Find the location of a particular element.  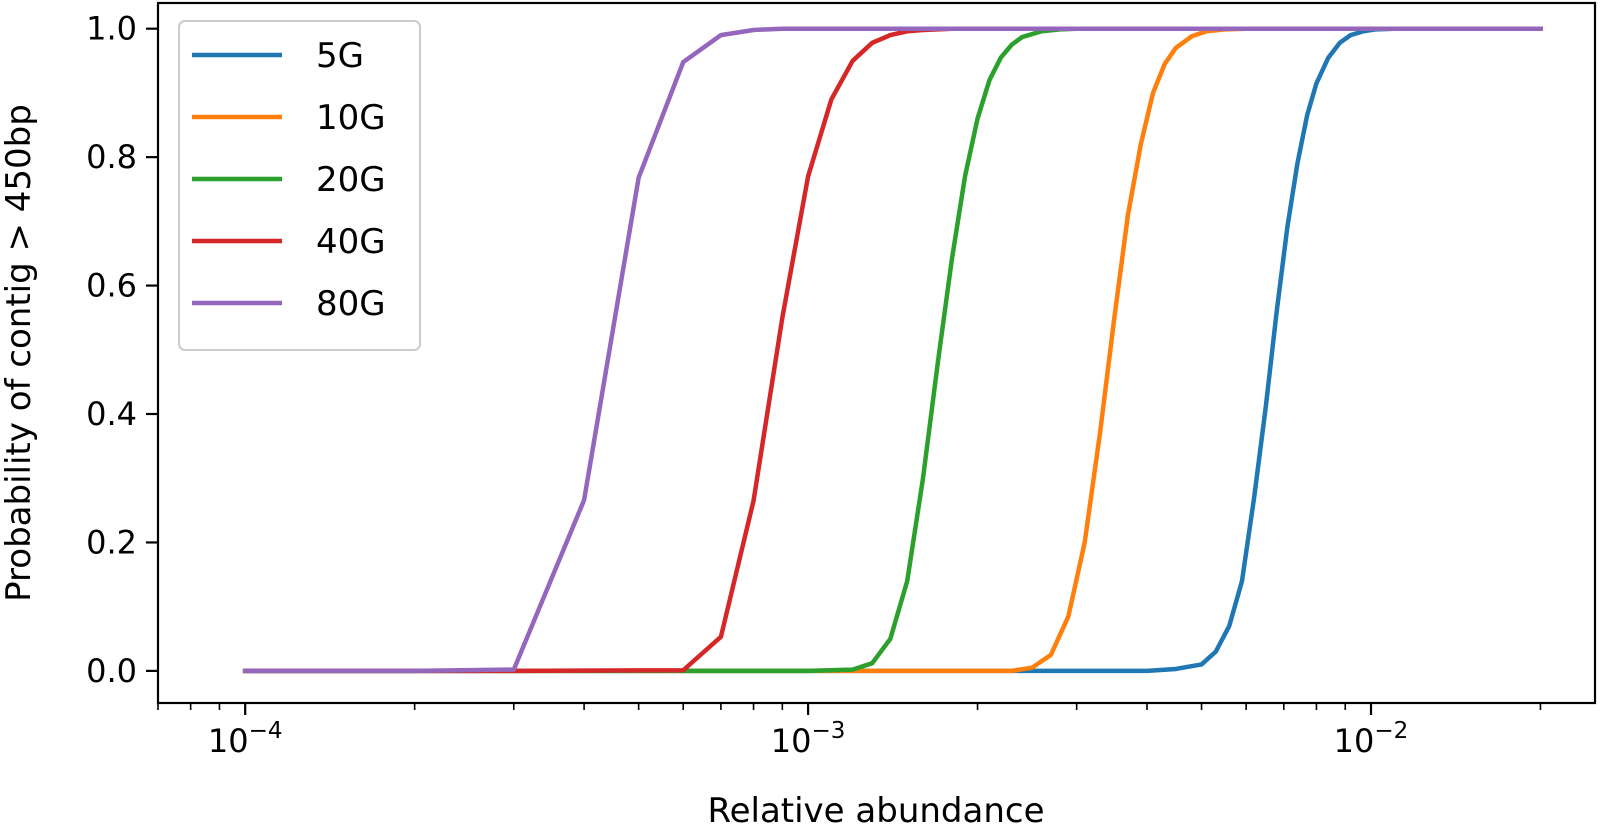

y-tick-label: 0.0 is located at coordinates (111, 671).